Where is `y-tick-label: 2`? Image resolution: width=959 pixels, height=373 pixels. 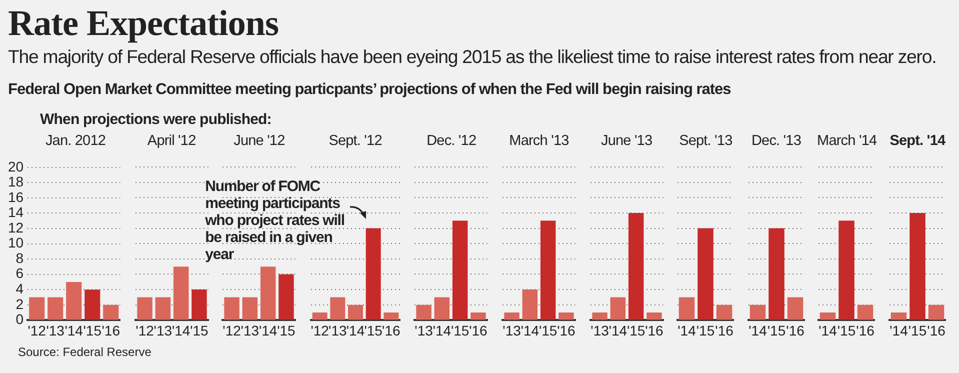 y-tick-label: 2 is located at coordinates (20, 304).